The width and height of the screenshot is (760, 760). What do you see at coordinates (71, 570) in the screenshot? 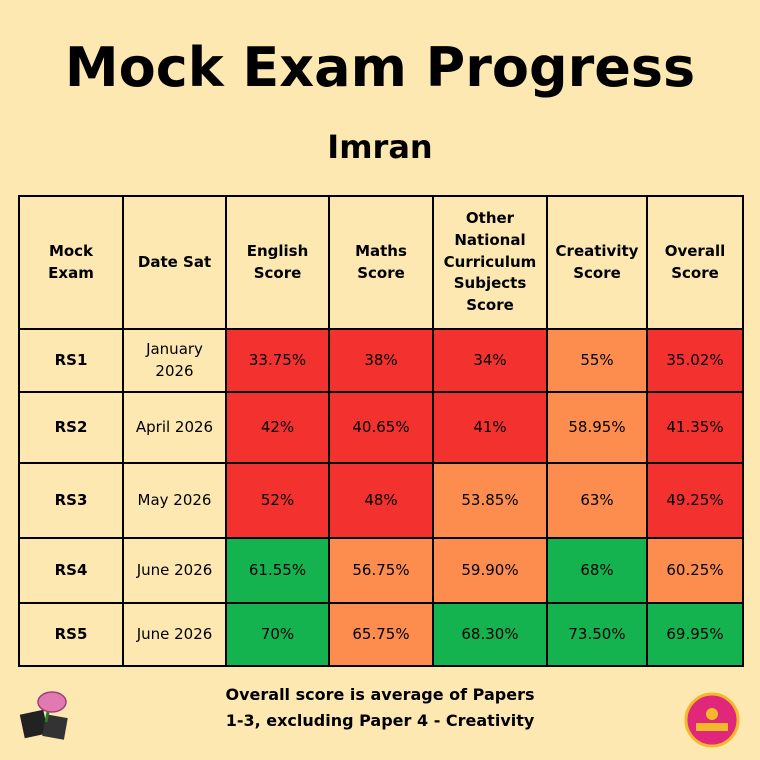
I see `exam-cell: RS4` at bounding box center [71, 570].